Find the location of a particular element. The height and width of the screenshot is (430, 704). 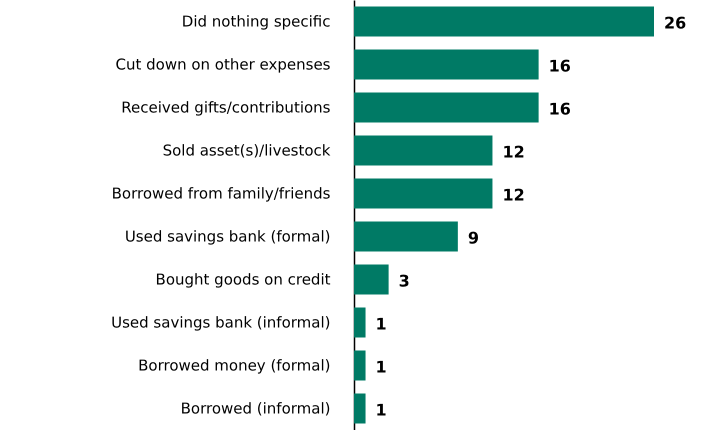

y-tick-label: Cut down on other expenses is located at coordinates (223, 65).